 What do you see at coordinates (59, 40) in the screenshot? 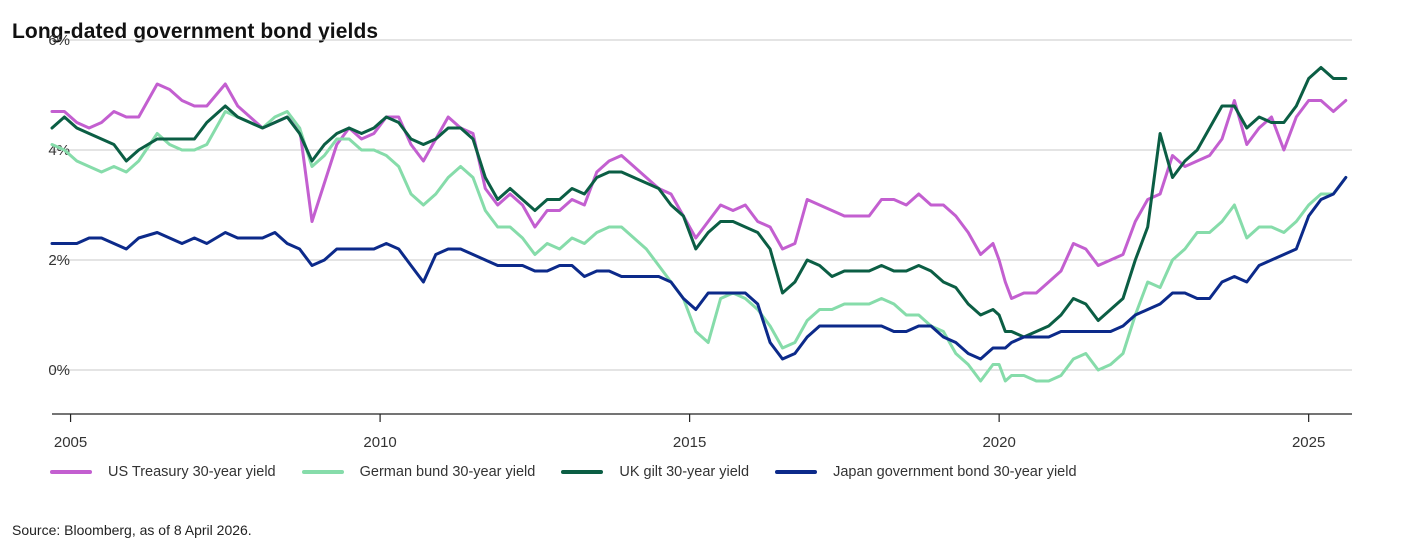
I see `y-tick-label: 6%` at bounding box center [59, 40].